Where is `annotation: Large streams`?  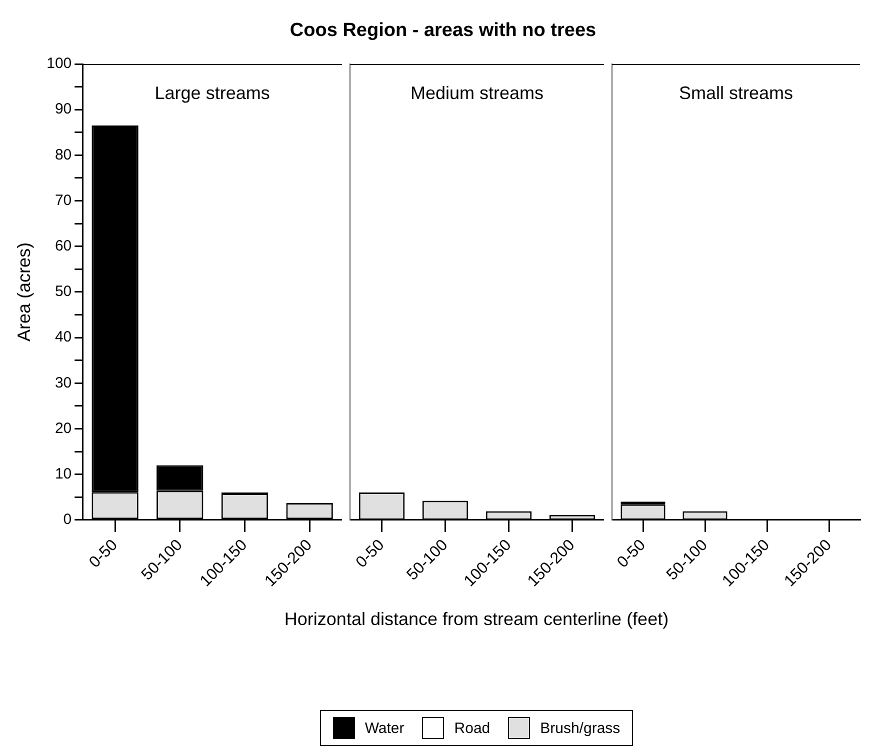
annotation: Large streams is located at coordinates (212, 92).